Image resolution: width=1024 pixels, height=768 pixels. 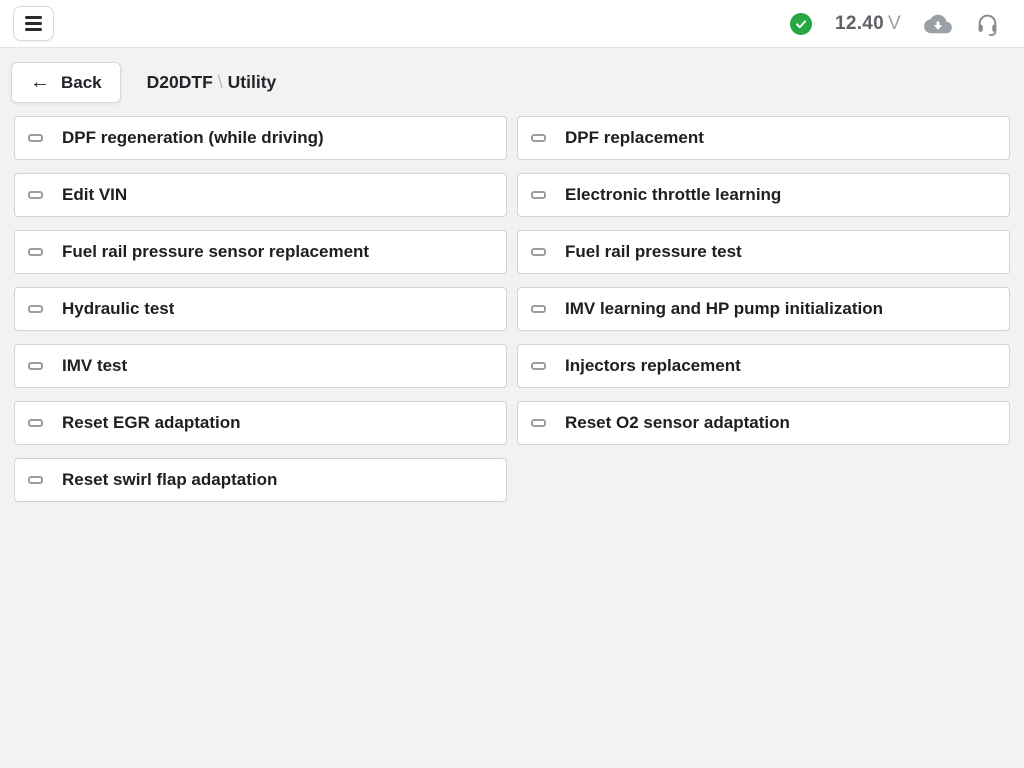 What do you see at coordinates (118, 308) in the screenshot?
I see `utility-label: Hydraulic test` at bounding box center [118, 308].